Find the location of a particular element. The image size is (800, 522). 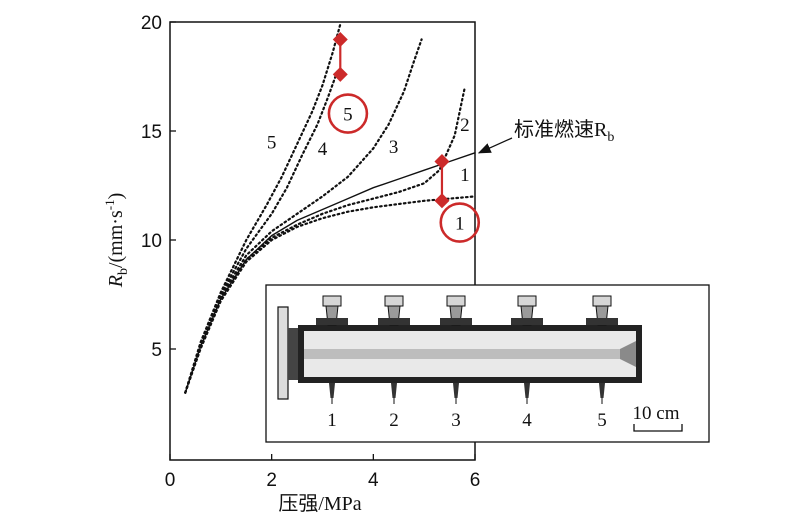

scale-label: 10 cm is located at coordinates (656, 413).